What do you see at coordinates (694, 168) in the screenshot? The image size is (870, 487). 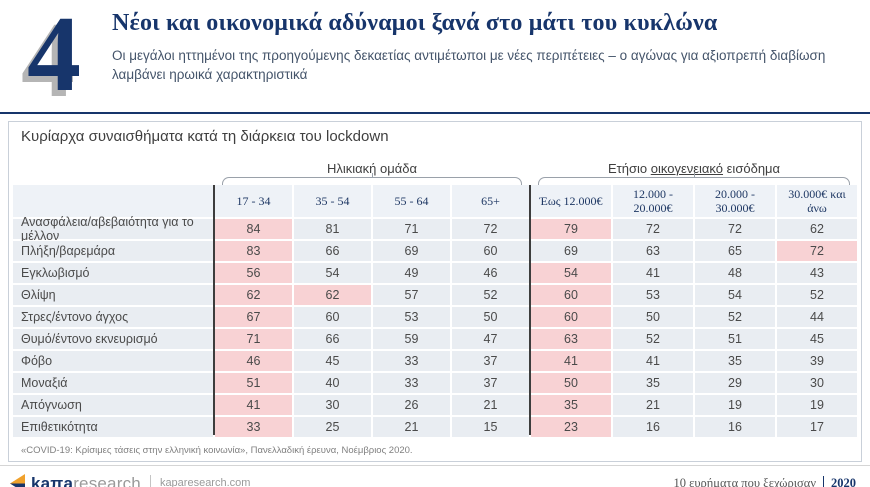 I see `group-income-label: Ετήσιο οικογενειακό εισόδημα` at bounding box center [694, 168].